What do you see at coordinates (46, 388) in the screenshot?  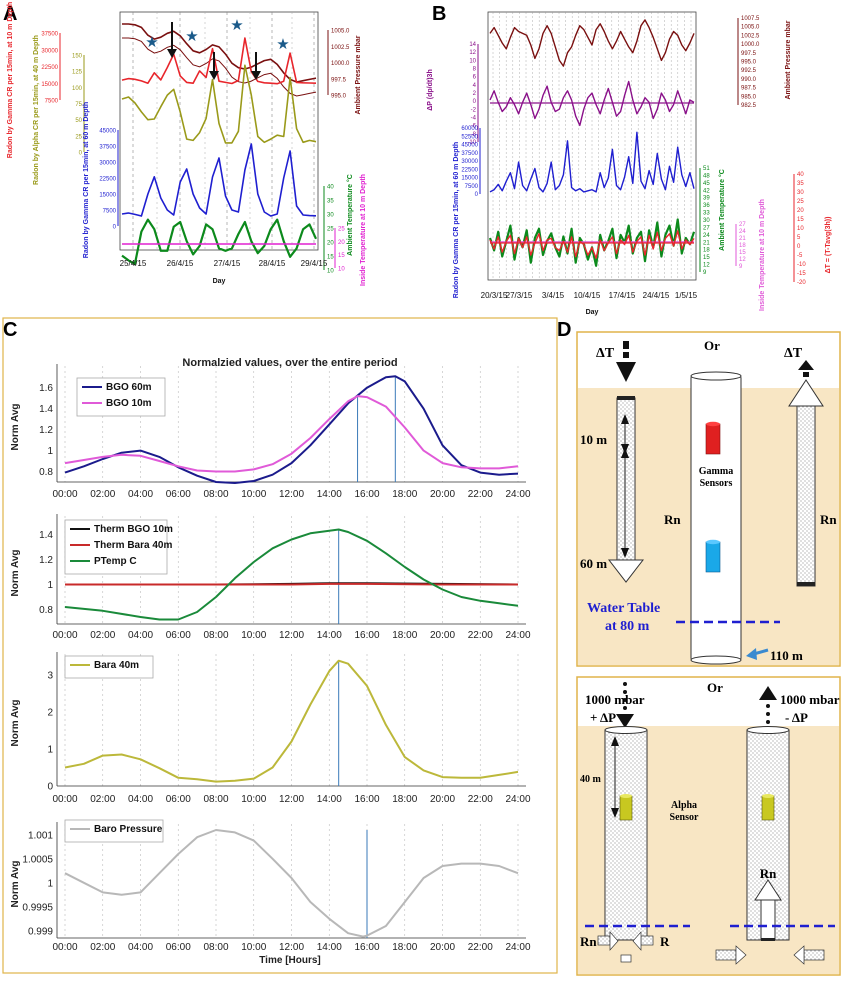 I see `c-y-tick-label: 1.6` at bounding box center [46, 388].